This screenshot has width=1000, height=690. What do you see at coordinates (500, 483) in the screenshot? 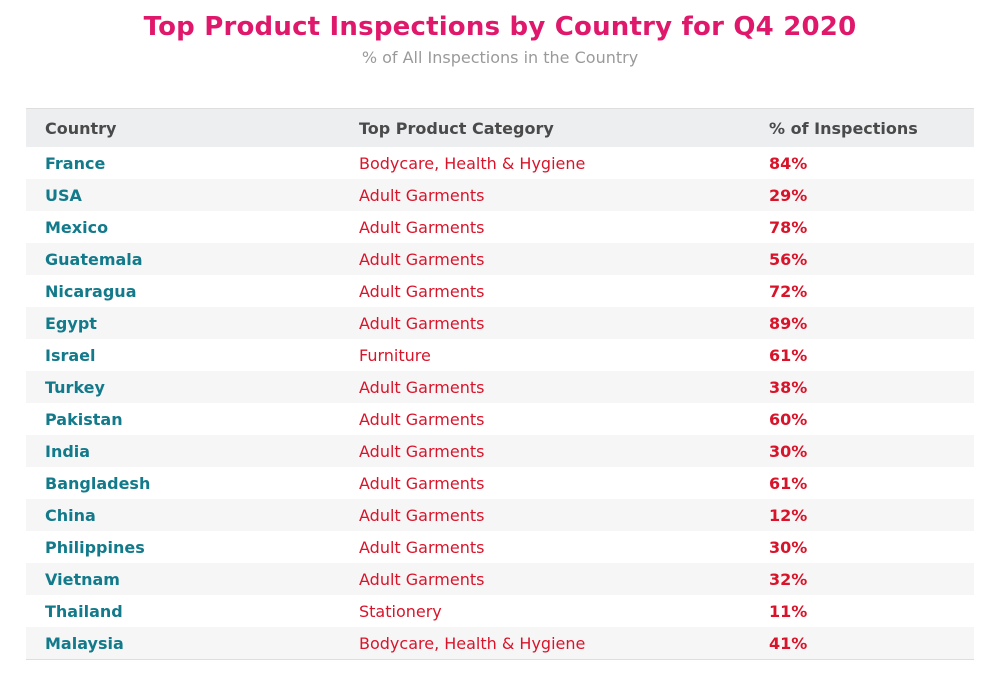
I see `table-row: Bangladesh Adult Garments 61%` at bounding box center [500, 483].